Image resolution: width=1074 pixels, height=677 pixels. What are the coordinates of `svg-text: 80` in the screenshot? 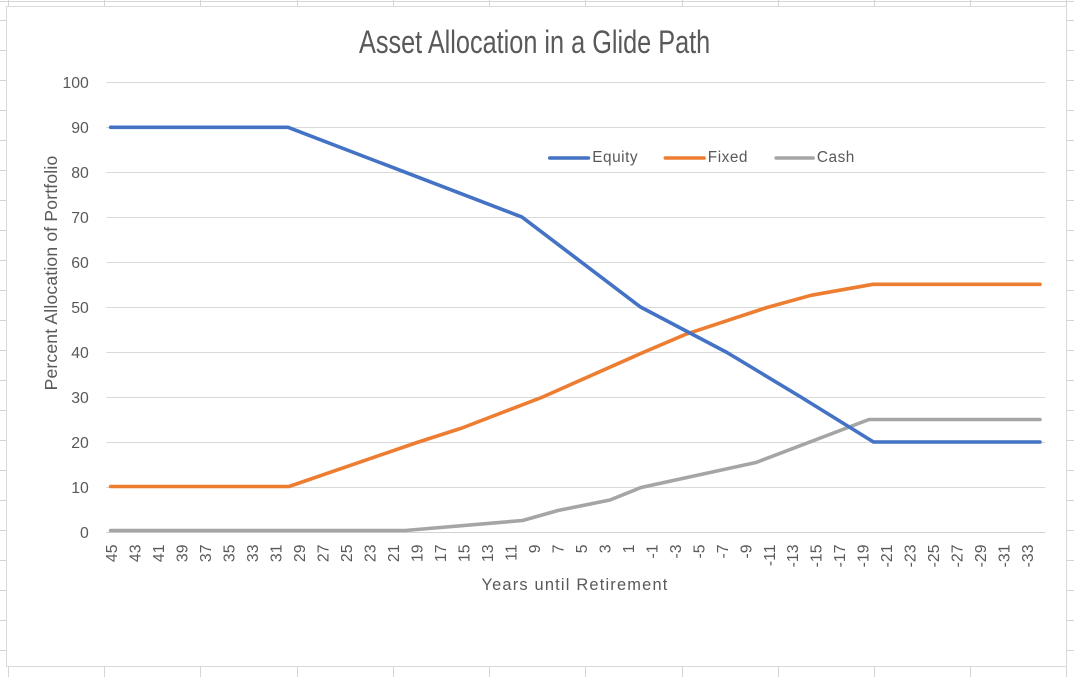 It's located at (80, 173).